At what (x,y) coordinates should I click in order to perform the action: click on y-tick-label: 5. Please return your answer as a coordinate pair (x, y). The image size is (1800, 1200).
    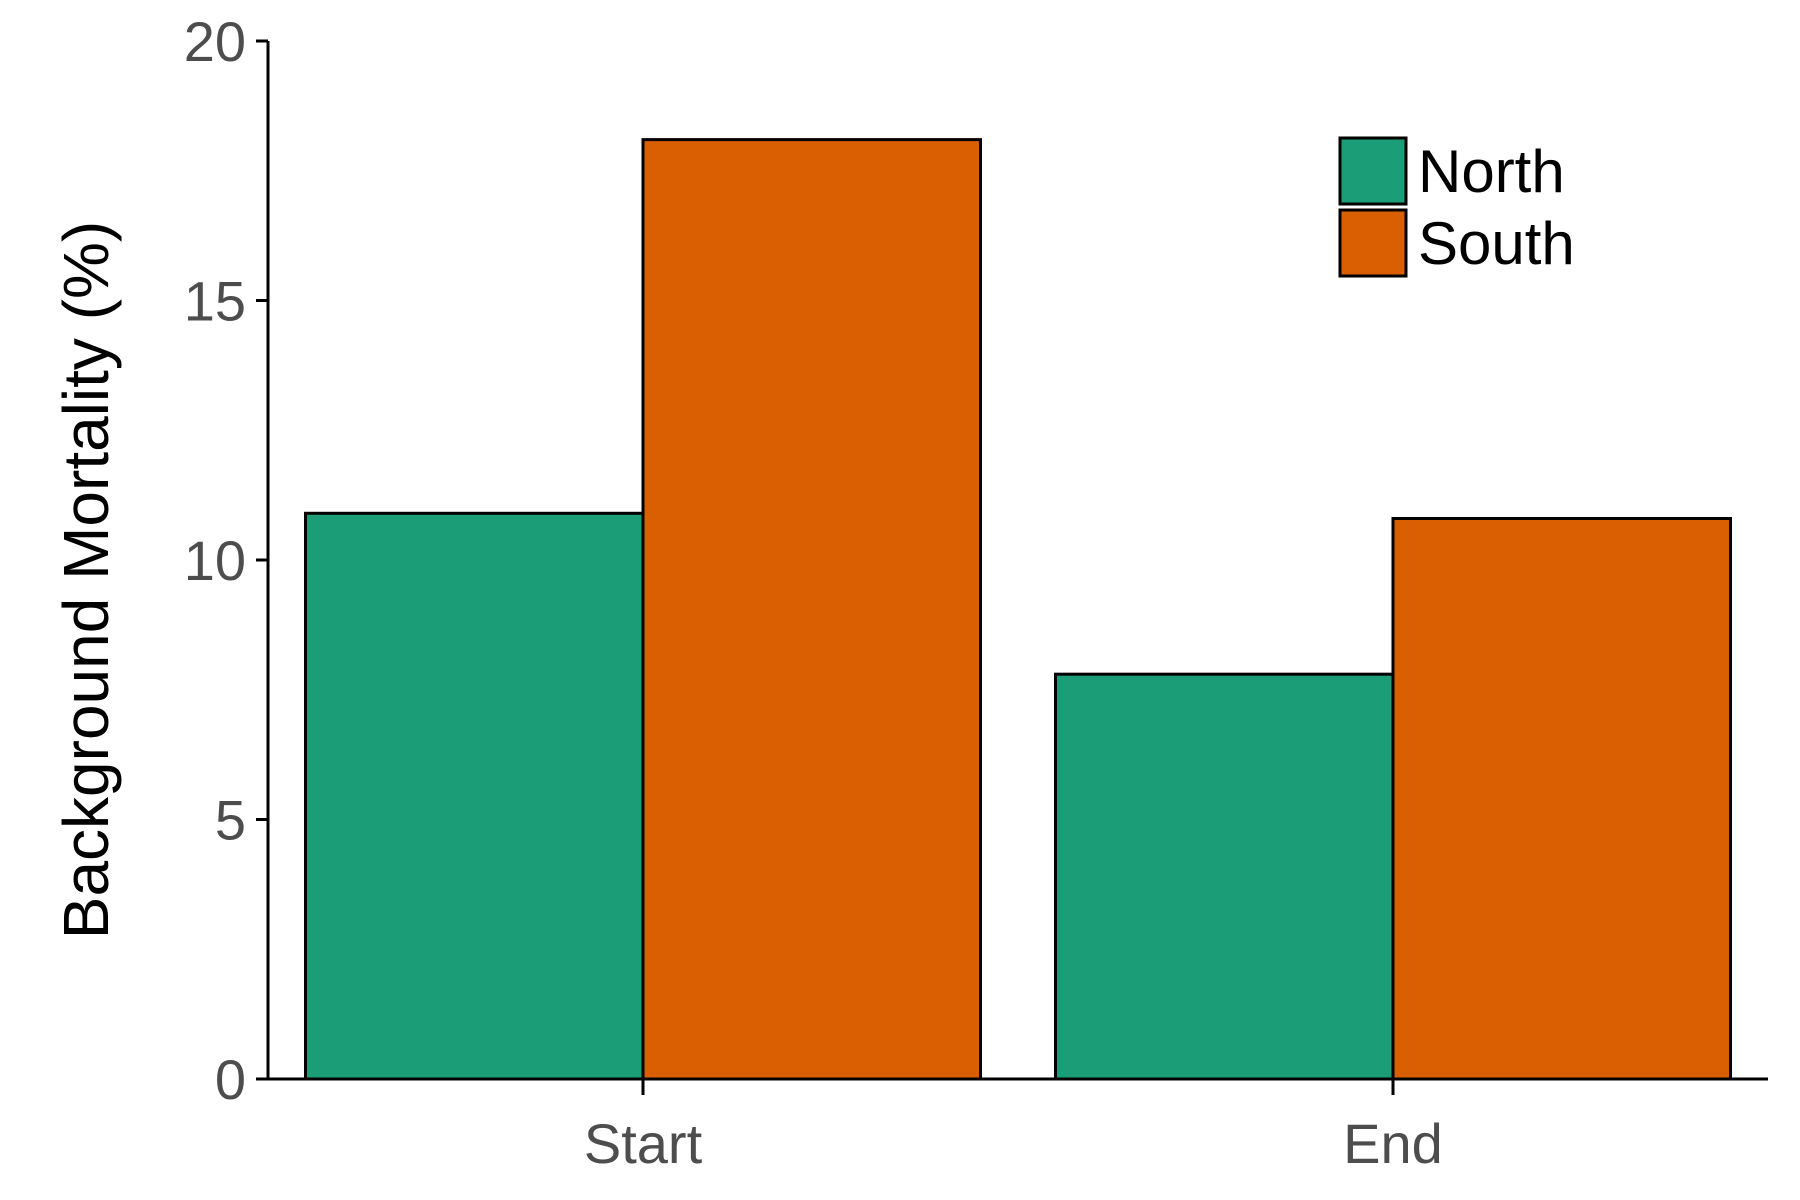
    Looking at the image, I should click on (230, 820).